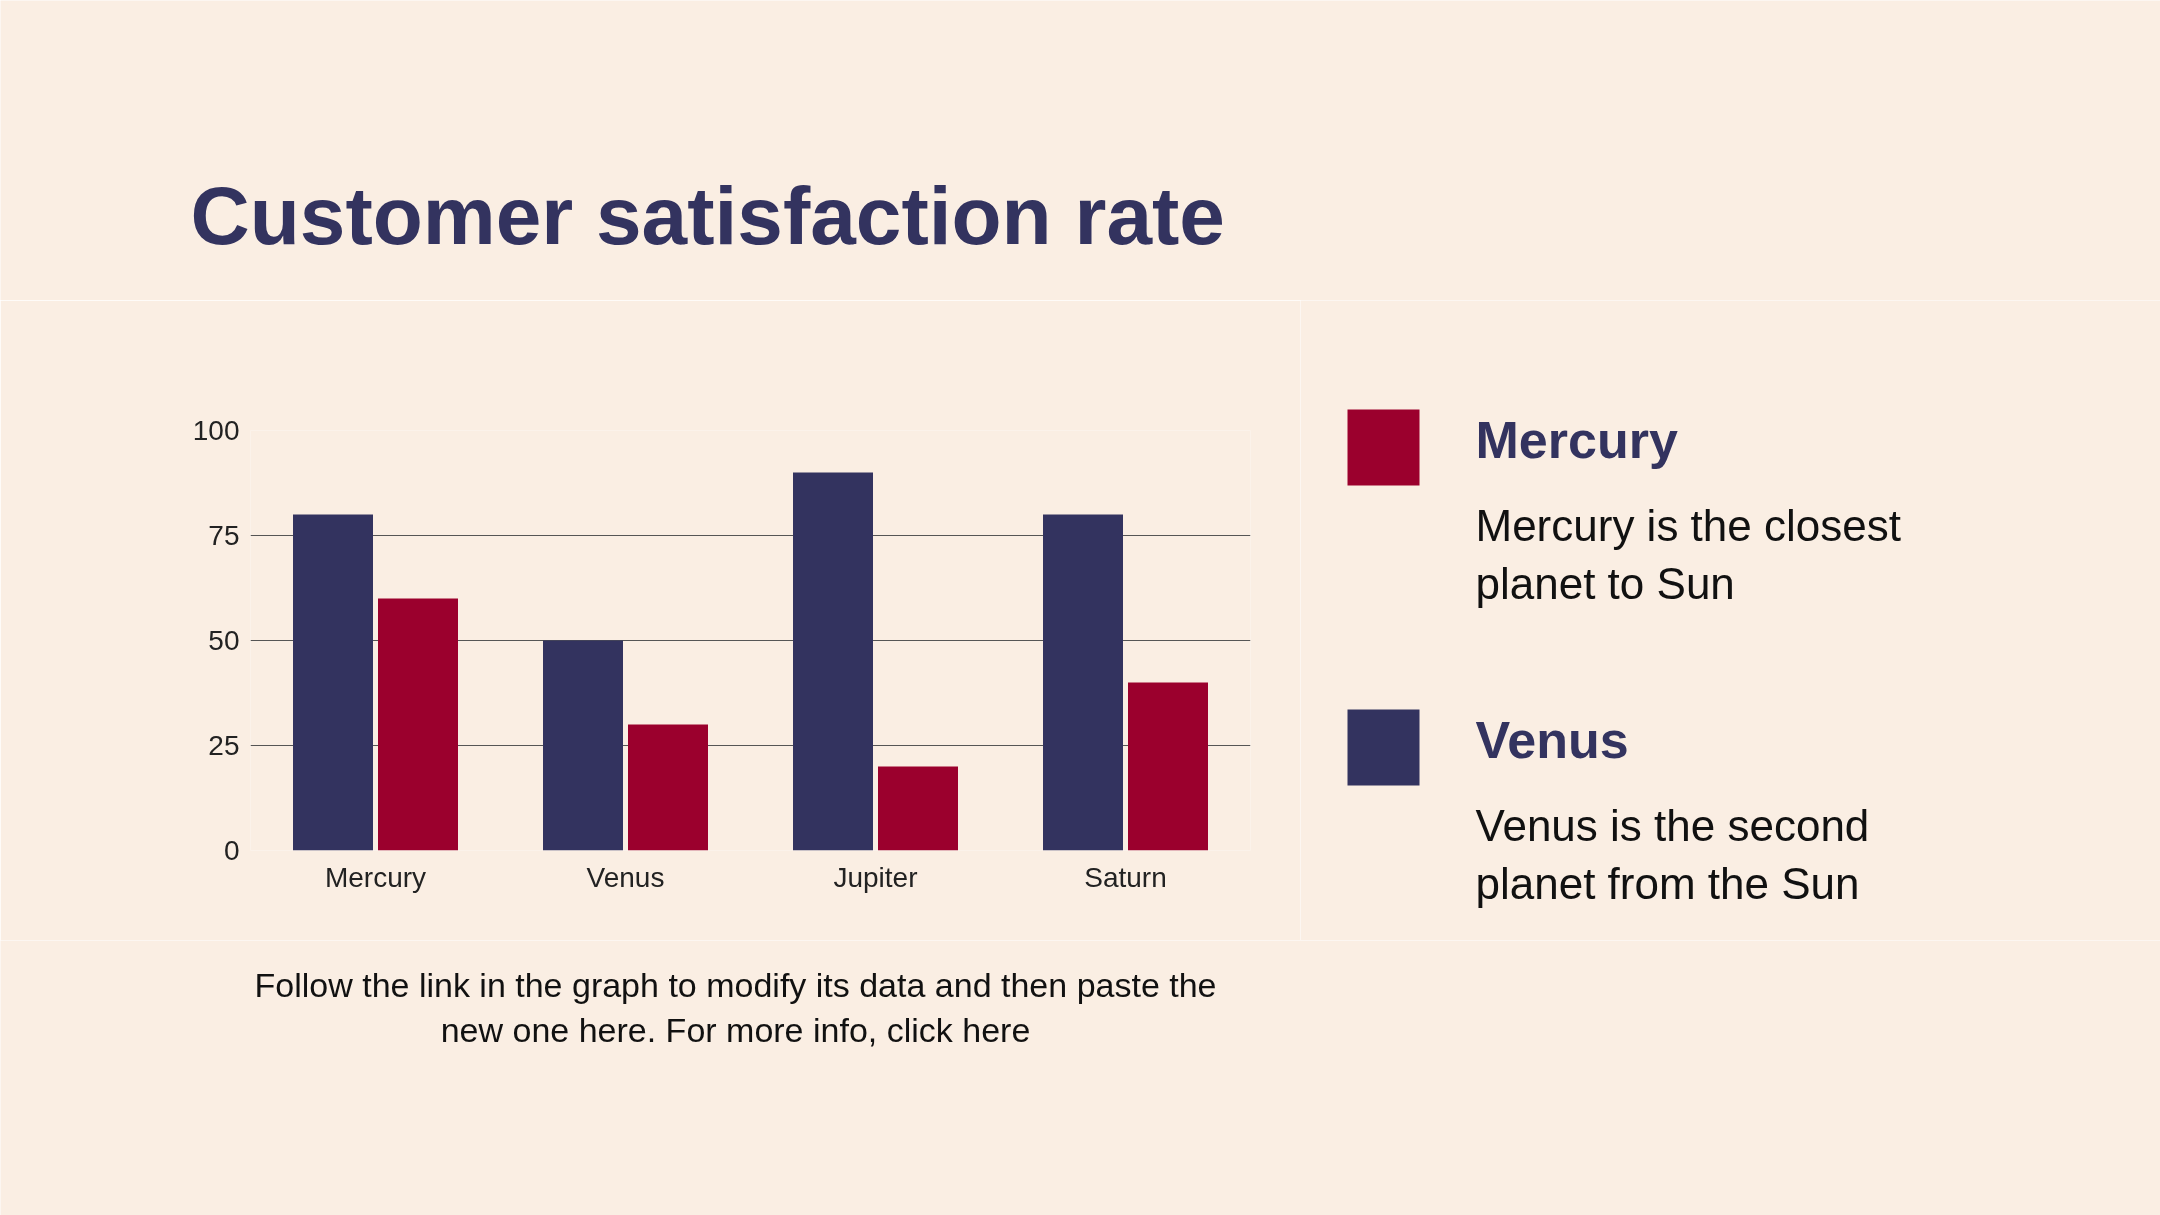 The image size is (2160, 1215). What do you see at coordinates (707, 215) in the screenshot?
I see `chart-title: Customer satisfaction rate` at bounding box center [707, 215].